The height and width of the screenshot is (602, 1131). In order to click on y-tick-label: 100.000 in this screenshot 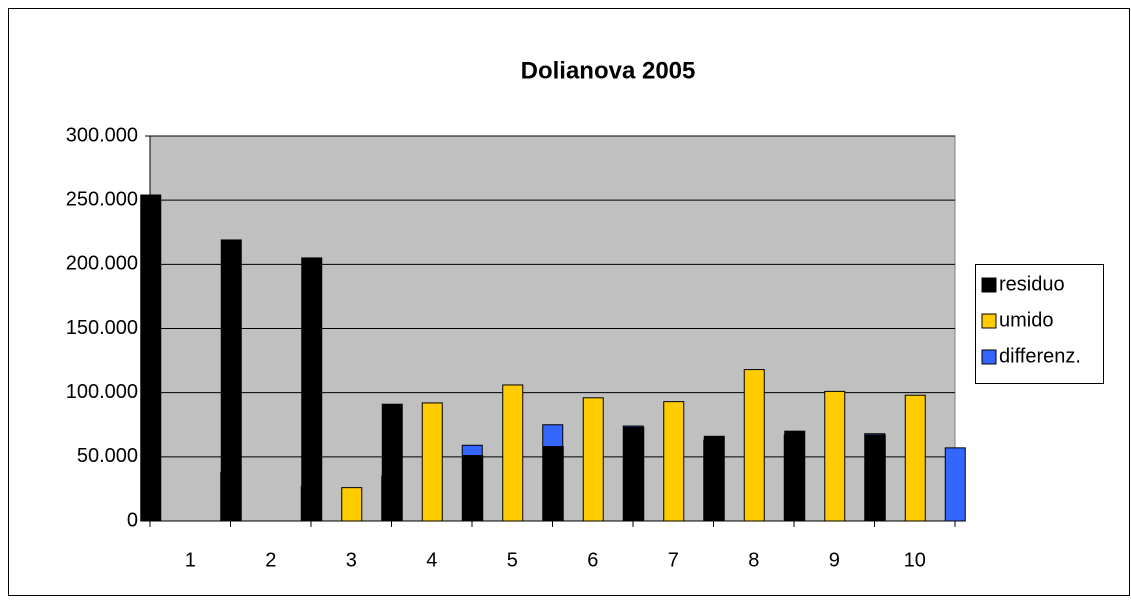, I will do `click(102, 392)`.